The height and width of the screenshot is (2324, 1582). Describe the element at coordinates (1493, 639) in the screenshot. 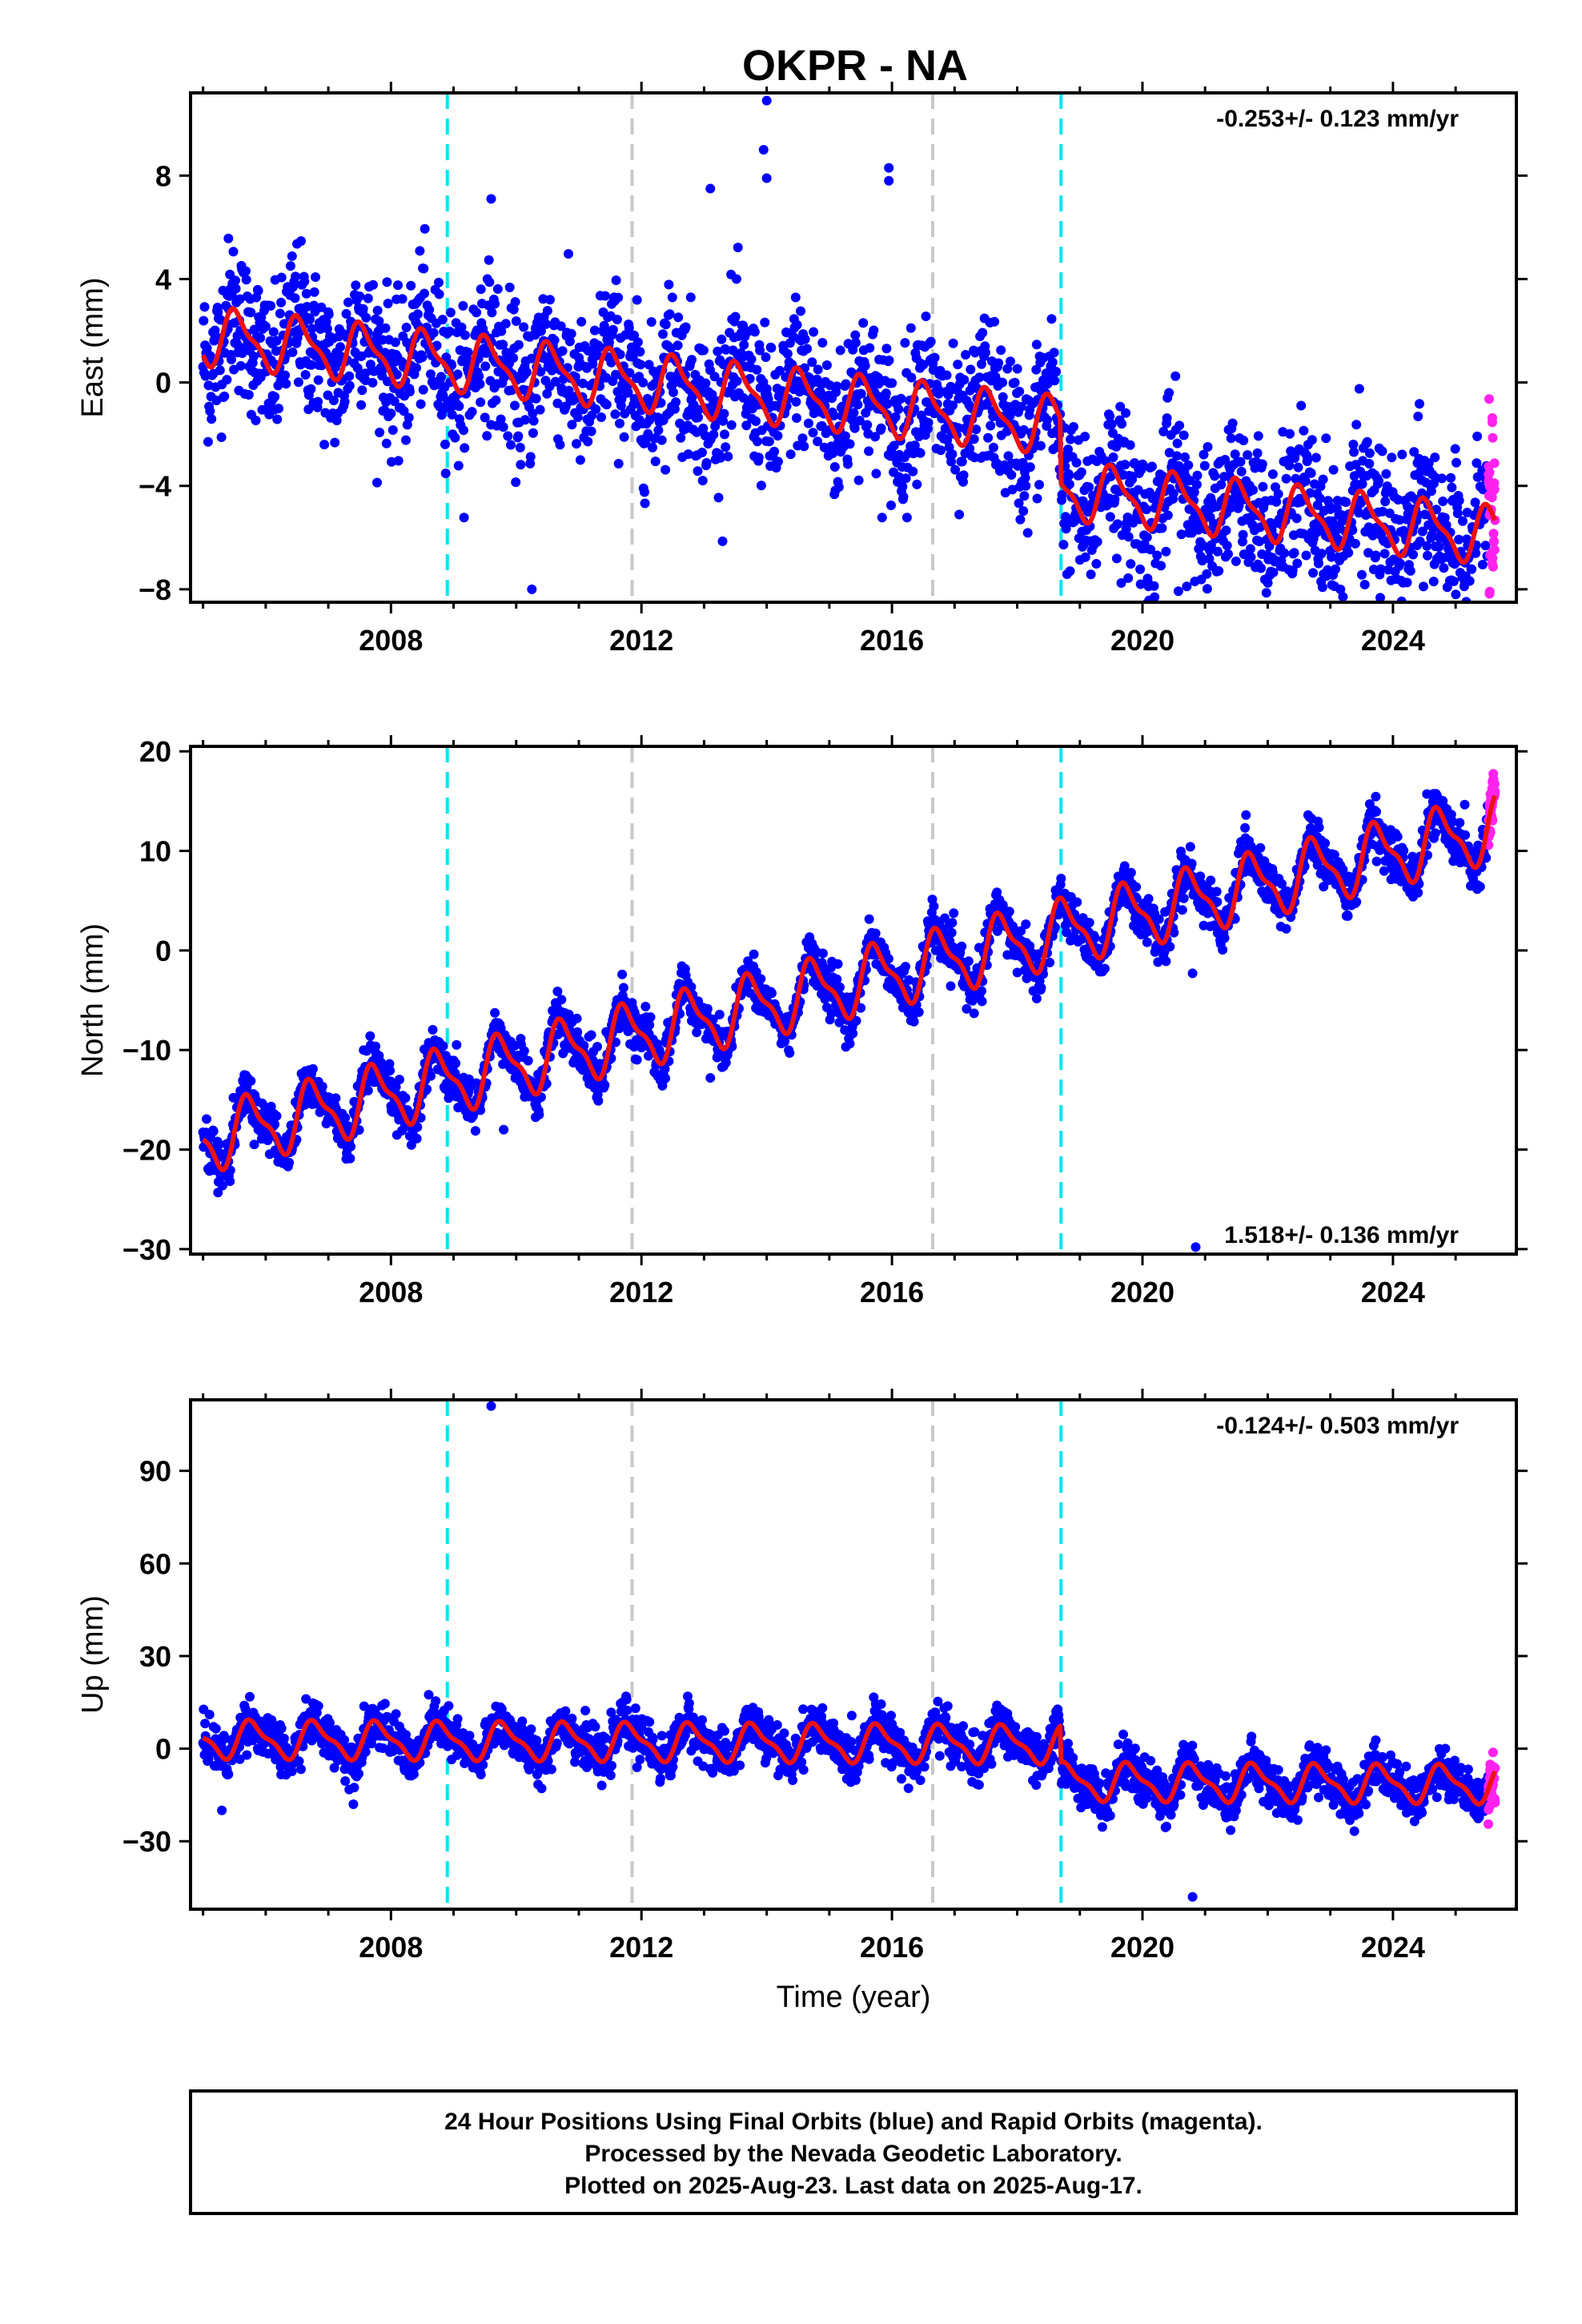

I see `rapid-point` at that location.